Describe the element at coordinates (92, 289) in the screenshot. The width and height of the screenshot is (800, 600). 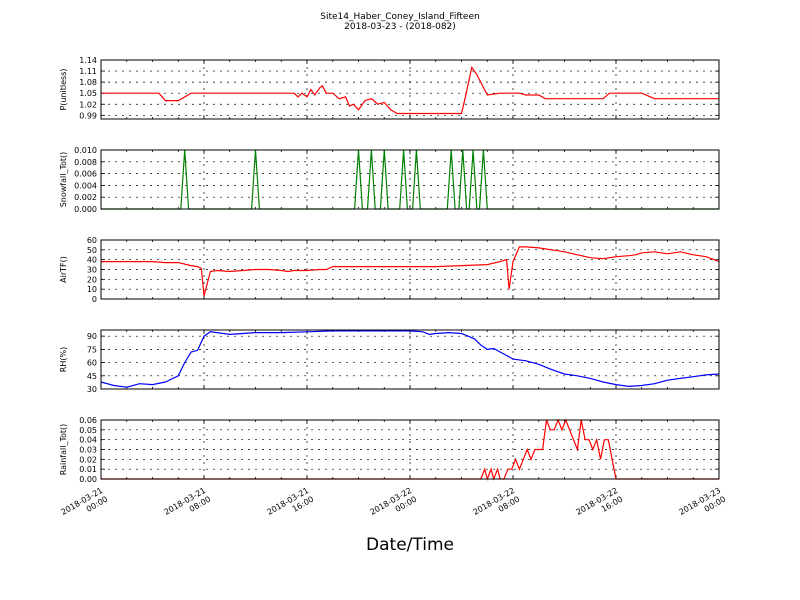
I see `y-tick-label: 10` at that location.